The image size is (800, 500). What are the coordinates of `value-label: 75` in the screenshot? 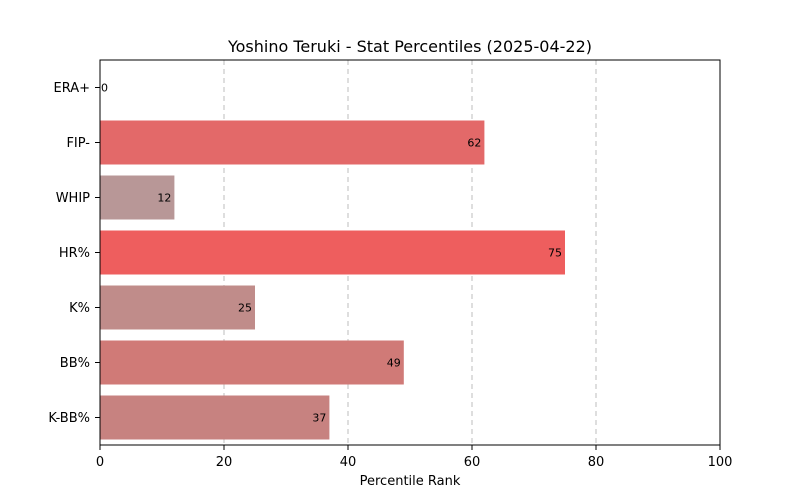 It's located at (555, 253).